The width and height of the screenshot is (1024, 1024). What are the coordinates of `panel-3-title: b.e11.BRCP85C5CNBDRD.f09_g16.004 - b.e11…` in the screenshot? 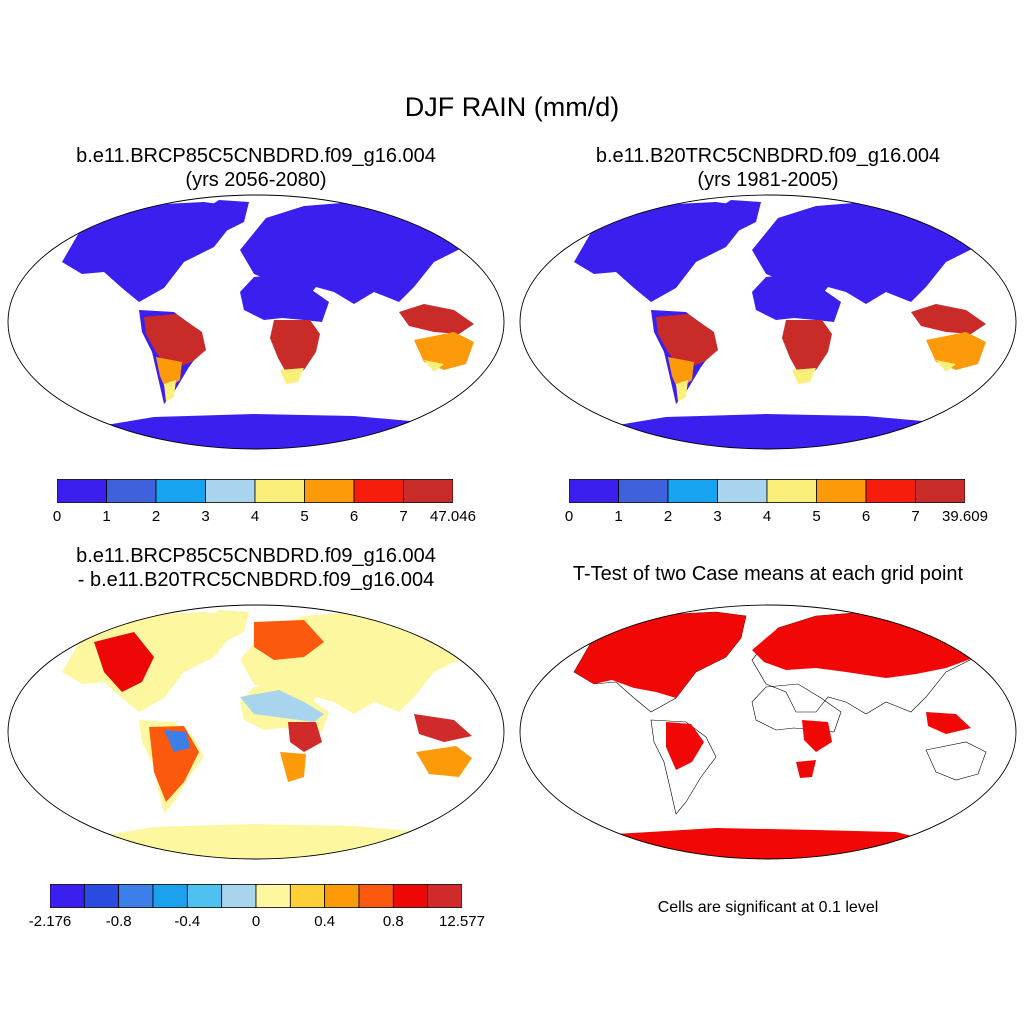 It's located at (256, 568).